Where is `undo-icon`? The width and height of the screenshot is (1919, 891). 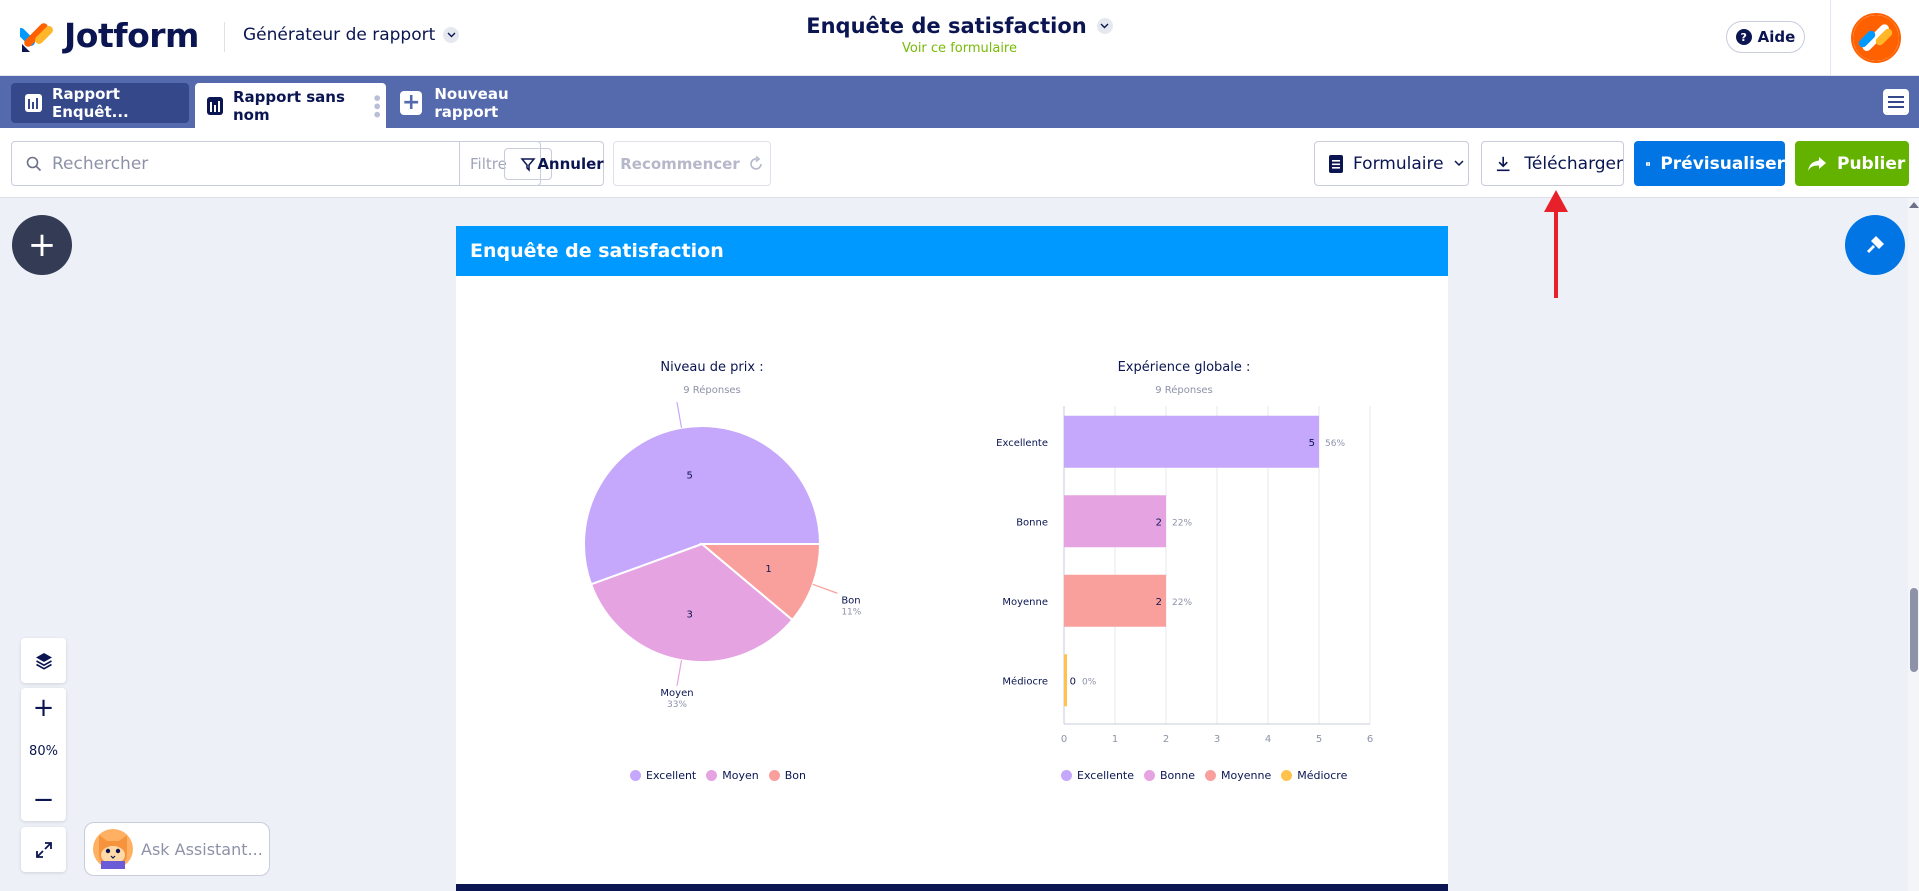
undo-icon is located at coordinates (528, 165).